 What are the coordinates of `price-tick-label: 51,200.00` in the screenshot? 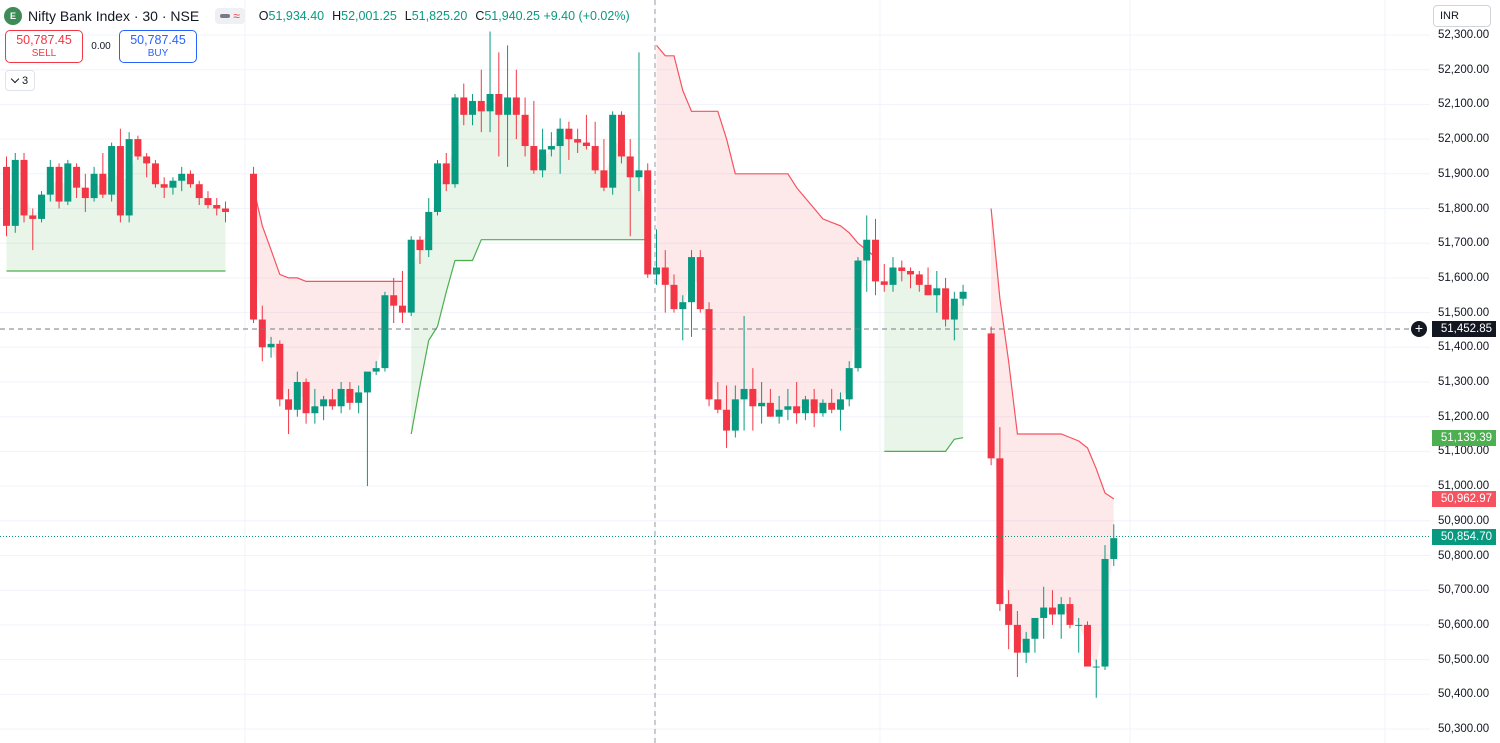 It's located at (1464, 416).